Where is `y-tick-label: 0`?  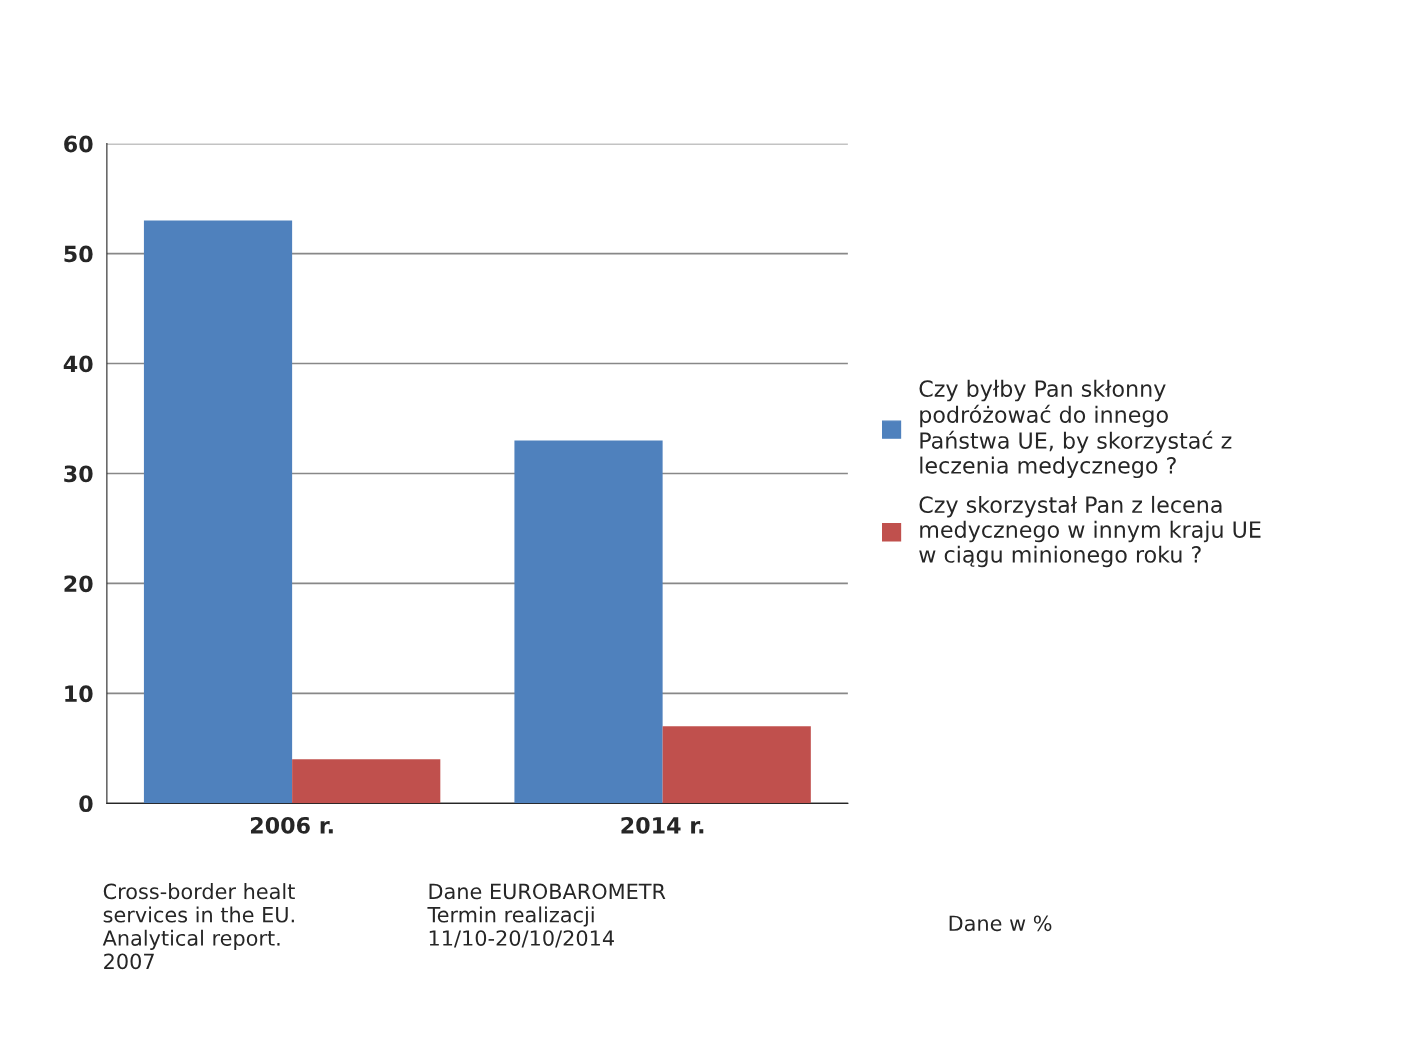
y-tick-label: 0 is located at coordinates (86, 804).